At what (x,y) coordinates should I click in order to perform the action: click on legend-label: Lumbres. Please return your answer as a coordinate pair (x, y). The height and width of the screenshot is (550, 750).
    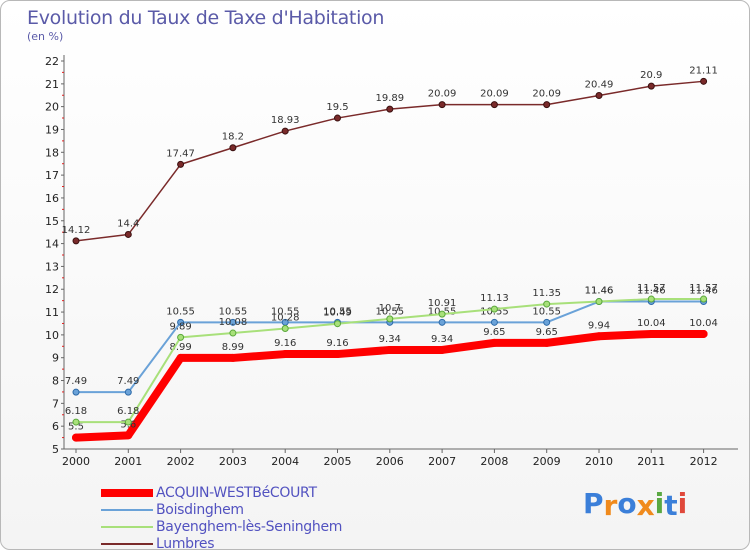
    Looking at the image, I should click on (185, 543).